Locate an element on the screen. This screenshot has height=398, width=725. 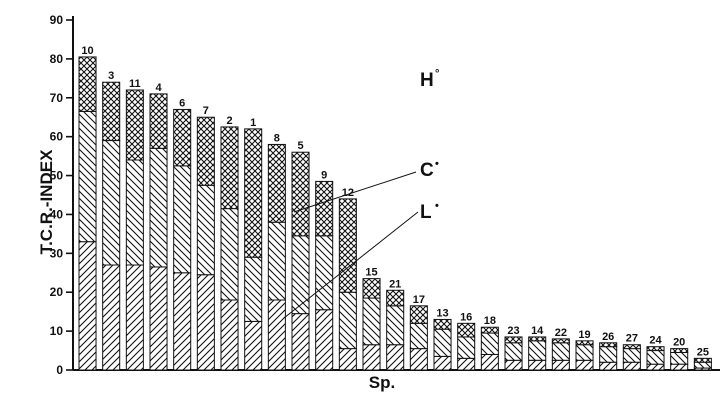
bar-label: 14 is located at coordinates (537, 331).